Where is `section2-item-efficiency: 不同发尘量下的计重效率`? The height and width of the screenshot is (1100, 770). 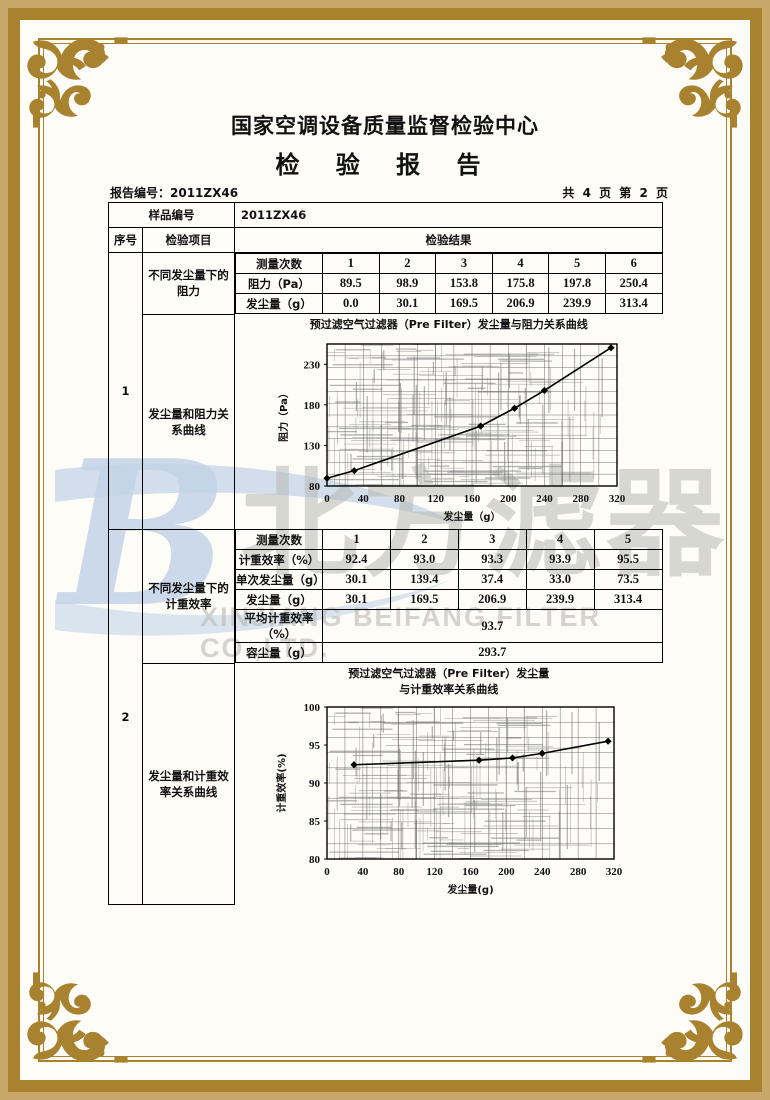 section2-item-efficiency: 不同发尘量下的计重效率 is located at coordinates (188, 596).